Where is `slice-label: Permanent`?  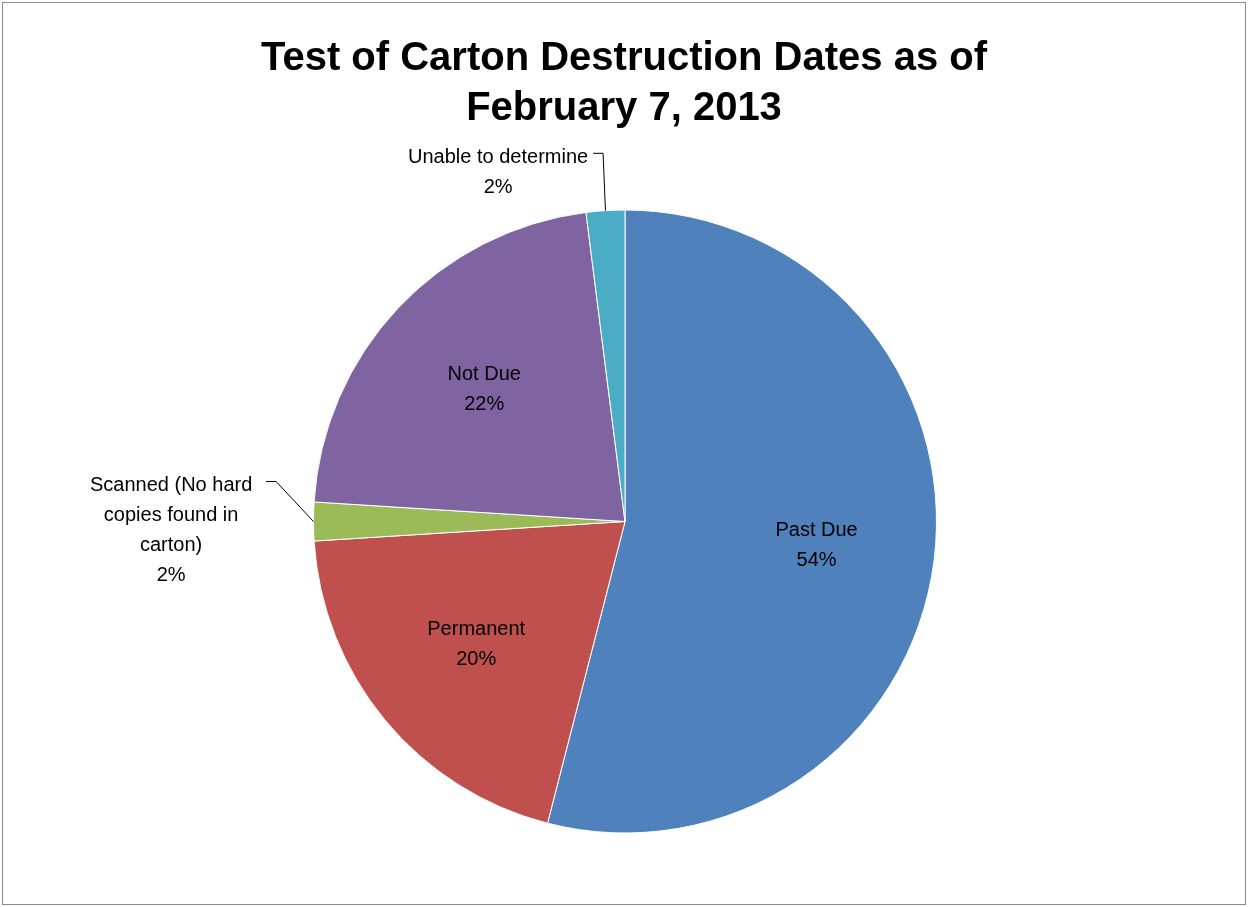
slice-label: Permanent is located at coordinates (476, 628).